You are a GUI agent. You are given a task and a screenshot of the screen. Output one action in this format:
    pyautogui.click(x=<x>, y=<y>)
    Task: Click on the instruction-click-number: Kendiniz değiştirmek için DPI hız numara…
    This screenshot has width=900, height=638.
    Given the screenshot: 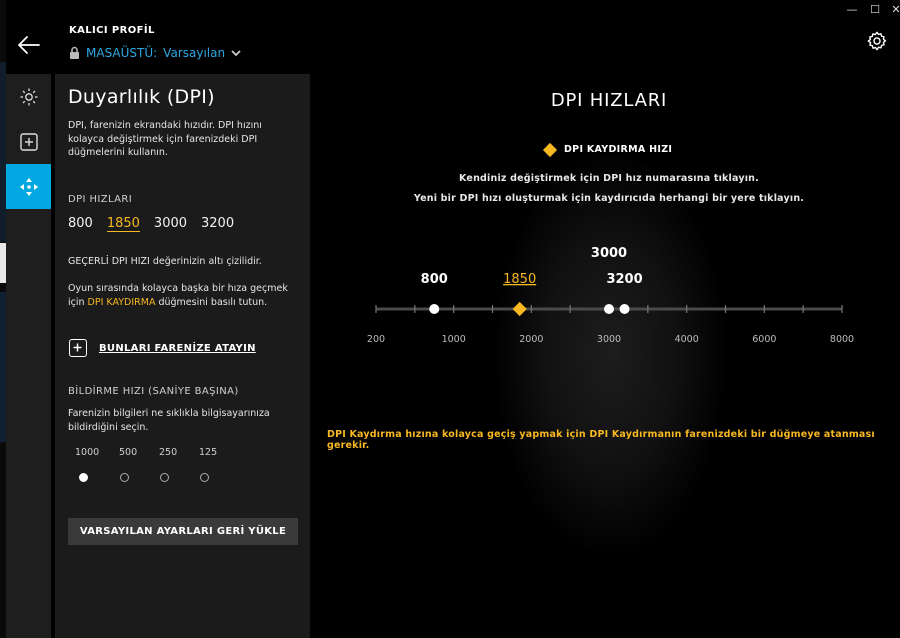 What is the action you would take?
    pyautogui.click(x=609, y=178)
    